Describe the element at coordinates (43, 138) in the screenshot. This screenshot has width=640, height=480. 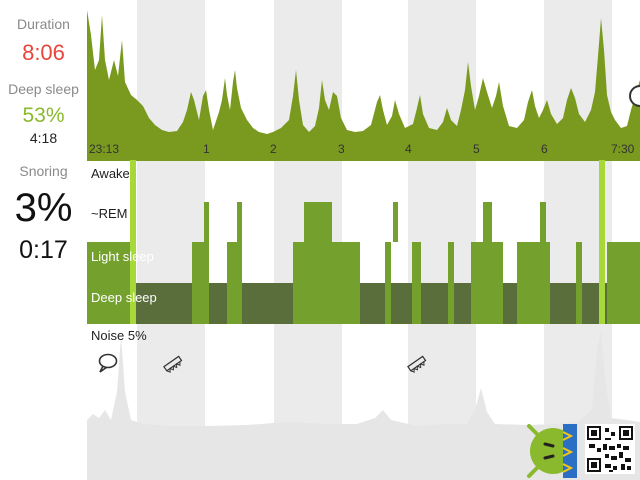
I see `deep-sleep-time: 4:18` at that location.